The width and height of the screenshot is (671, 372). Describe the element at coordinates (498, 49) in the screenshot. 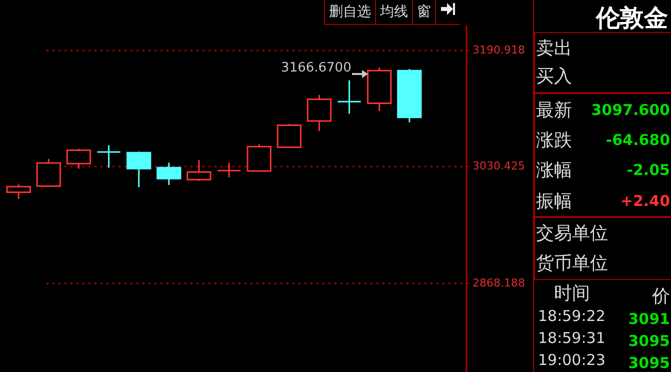

I see `y-tick-label: 3190.918` at that location.